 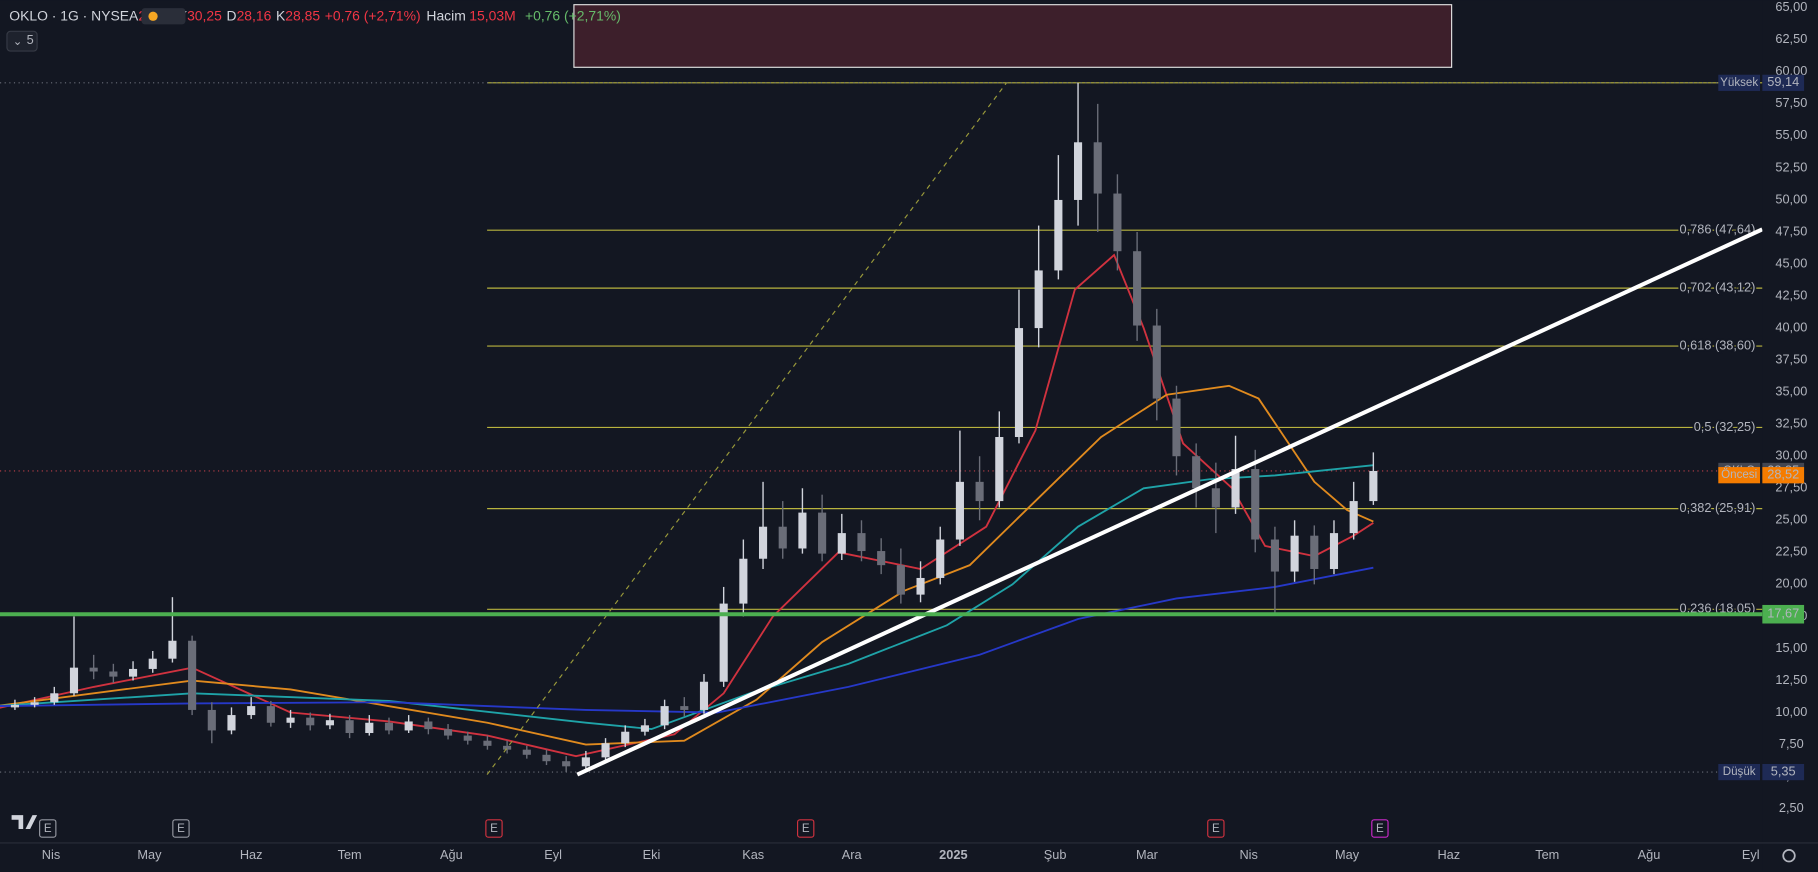 I want to click on x-tick-label: Ağu, so click(x=451, y=854).